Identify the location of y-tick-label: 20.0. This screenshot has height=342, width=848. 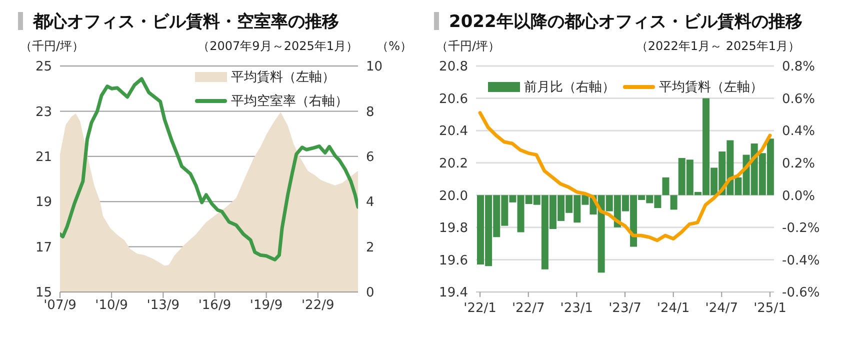
(453, 196).